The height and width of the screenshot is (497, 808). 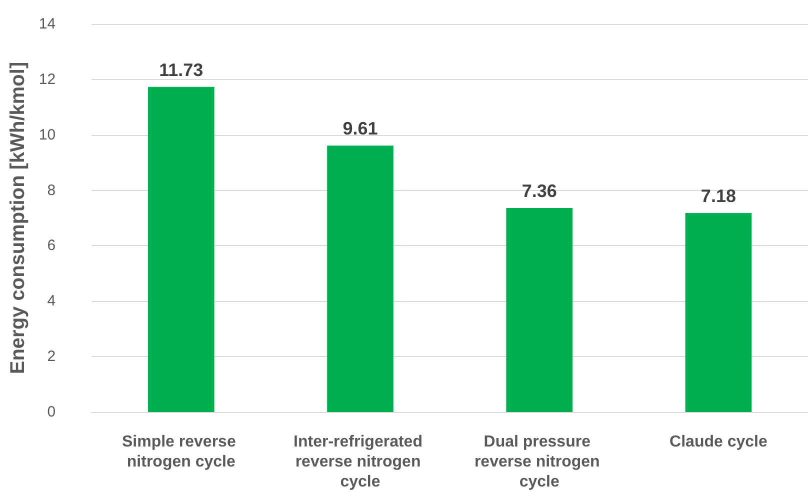 What do you see at coordinates (718, 196) in the screenshot?
I see `data-label: 7.18` at bounding box center [718, 196].